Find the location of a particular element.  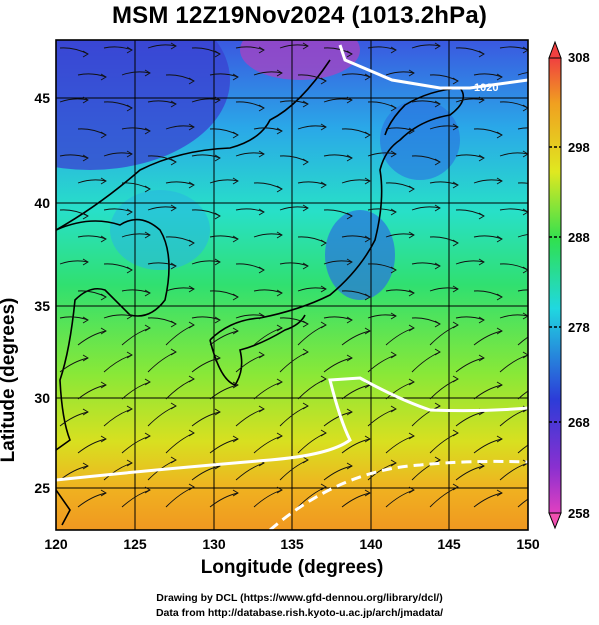

y-axis: 25 30 35 40 45 is located at coordinates (42, 293).